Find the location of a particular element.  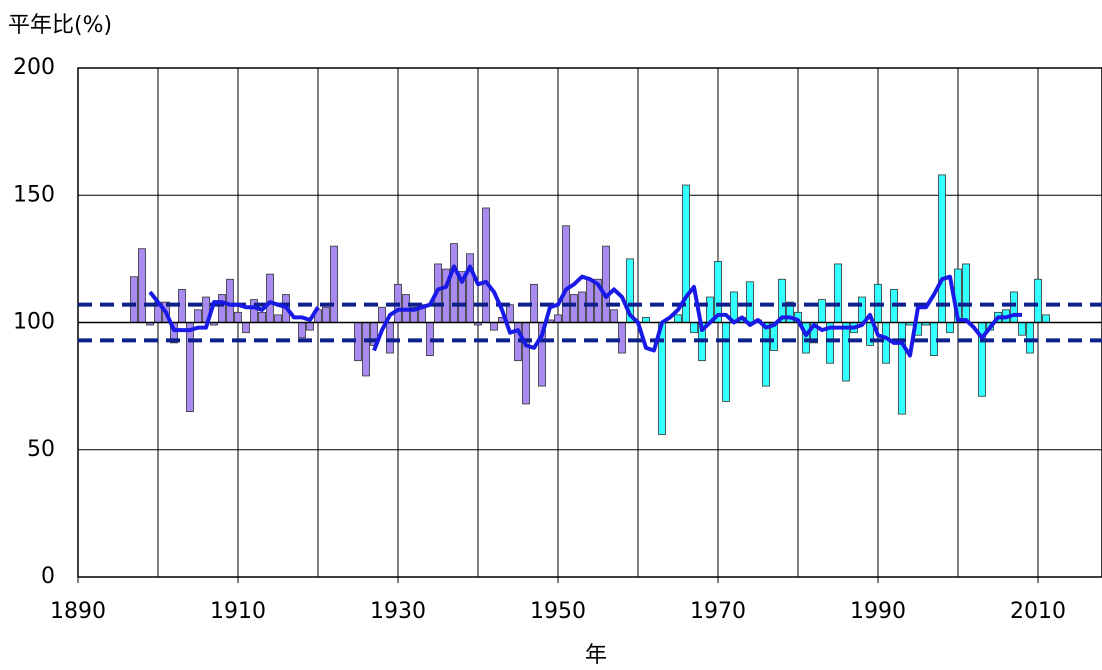

x-tick-label: 2010 is located at coordinates (1038, 611).